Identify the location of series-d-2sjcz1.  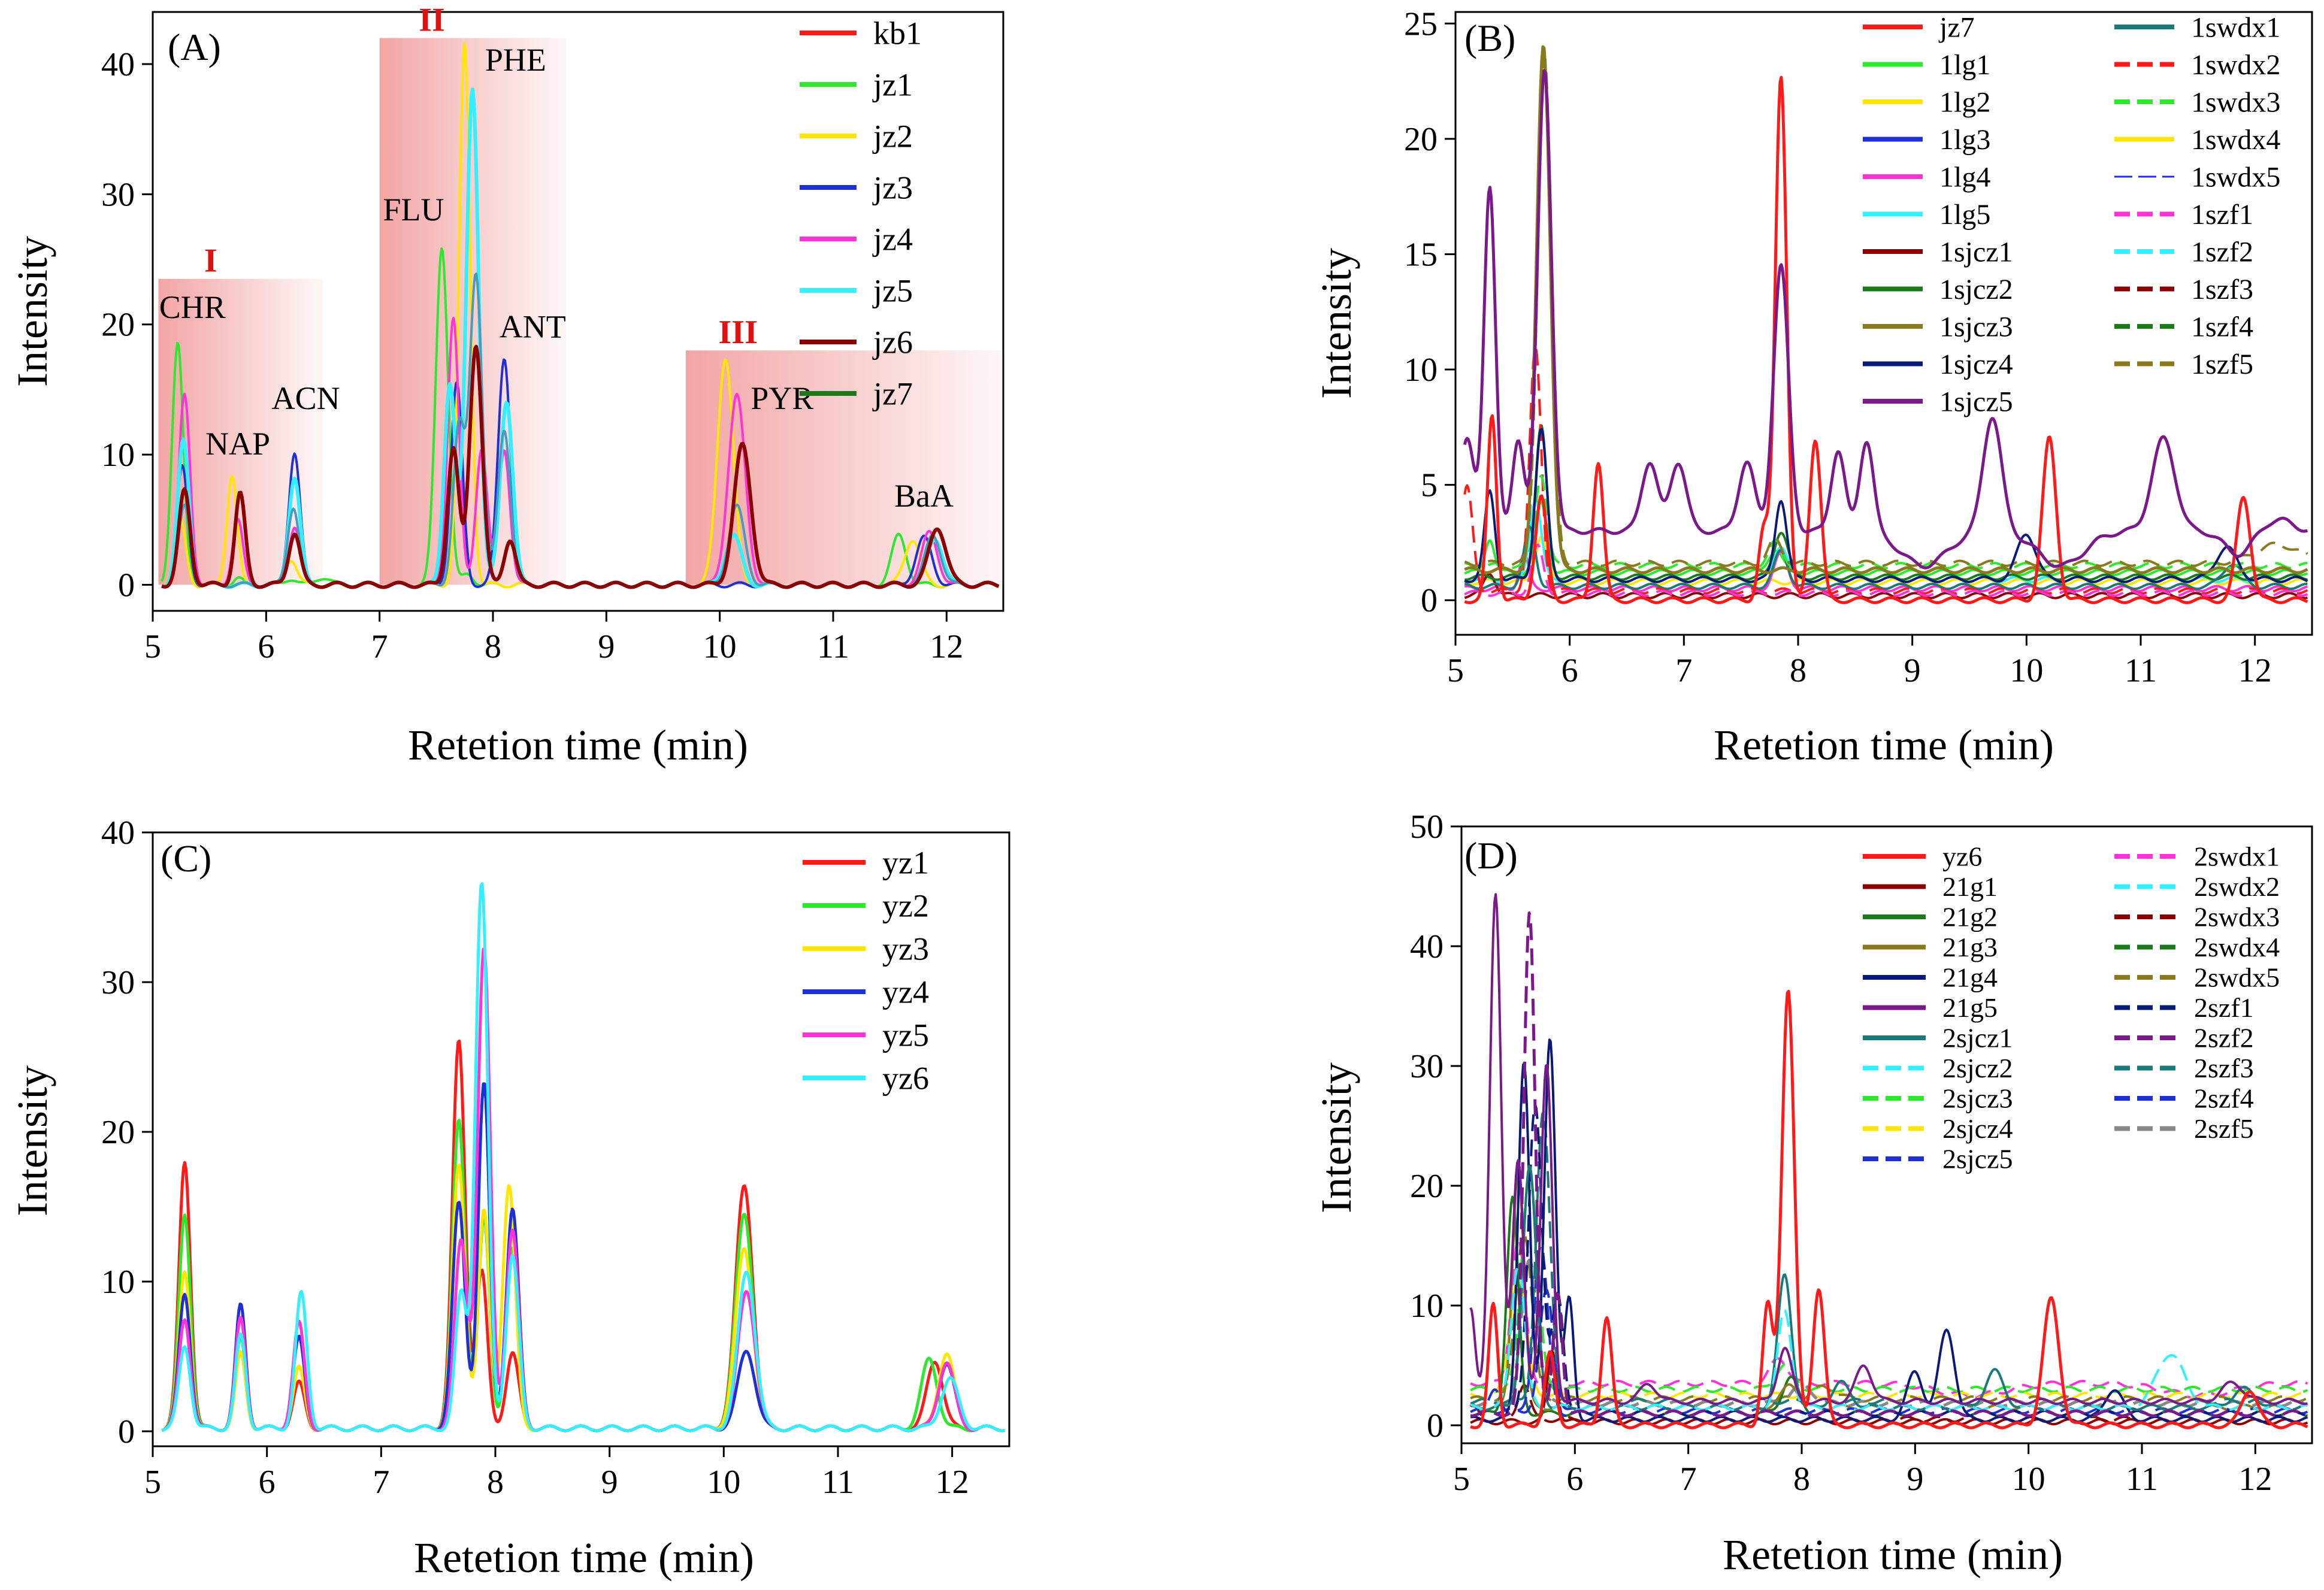
(1889, 1289).